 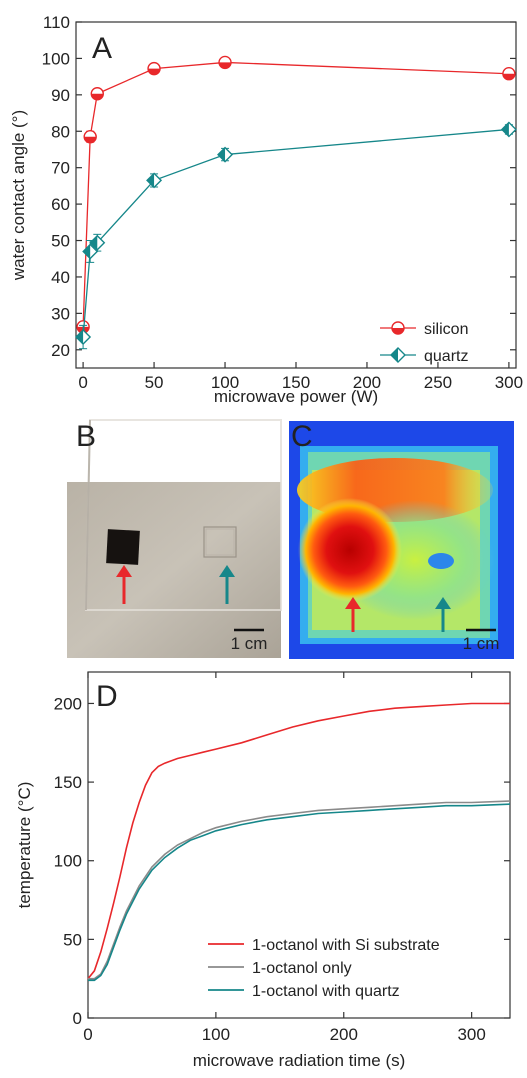 I want to click on panel-a-y-axis-label: water contact angle (°), so click(x=18, y=195).